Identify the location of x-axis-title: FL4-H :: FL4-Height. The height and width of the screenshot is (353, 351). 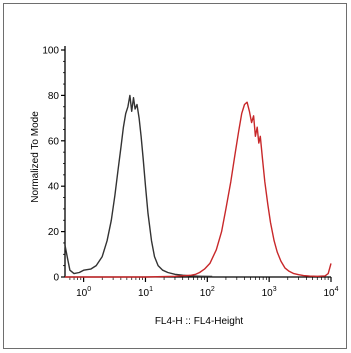
(199, 321).